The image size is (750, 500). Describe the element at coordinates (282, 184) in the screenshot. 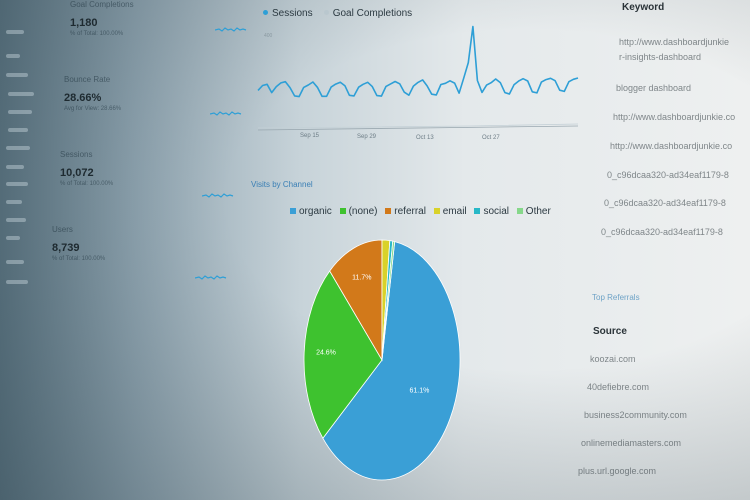

I see `pie-chart-title: Visits by Channel` at that location.